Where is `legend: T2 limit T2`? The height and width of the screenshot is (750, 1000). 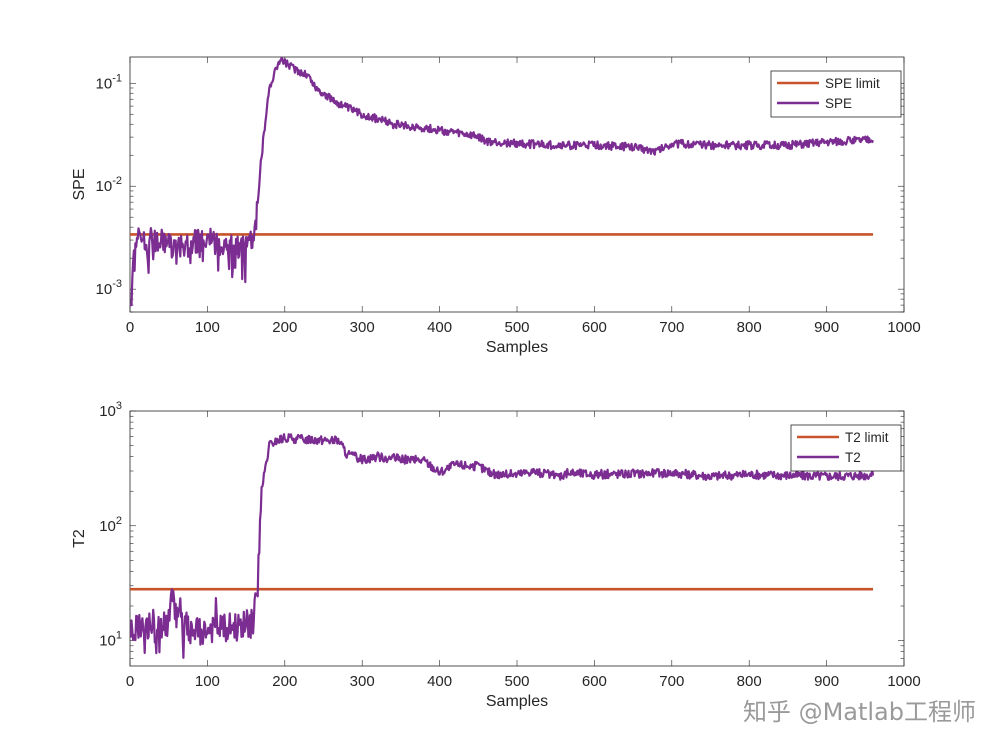 legend: T2 limit T2 is located at coordinates (846, 448).